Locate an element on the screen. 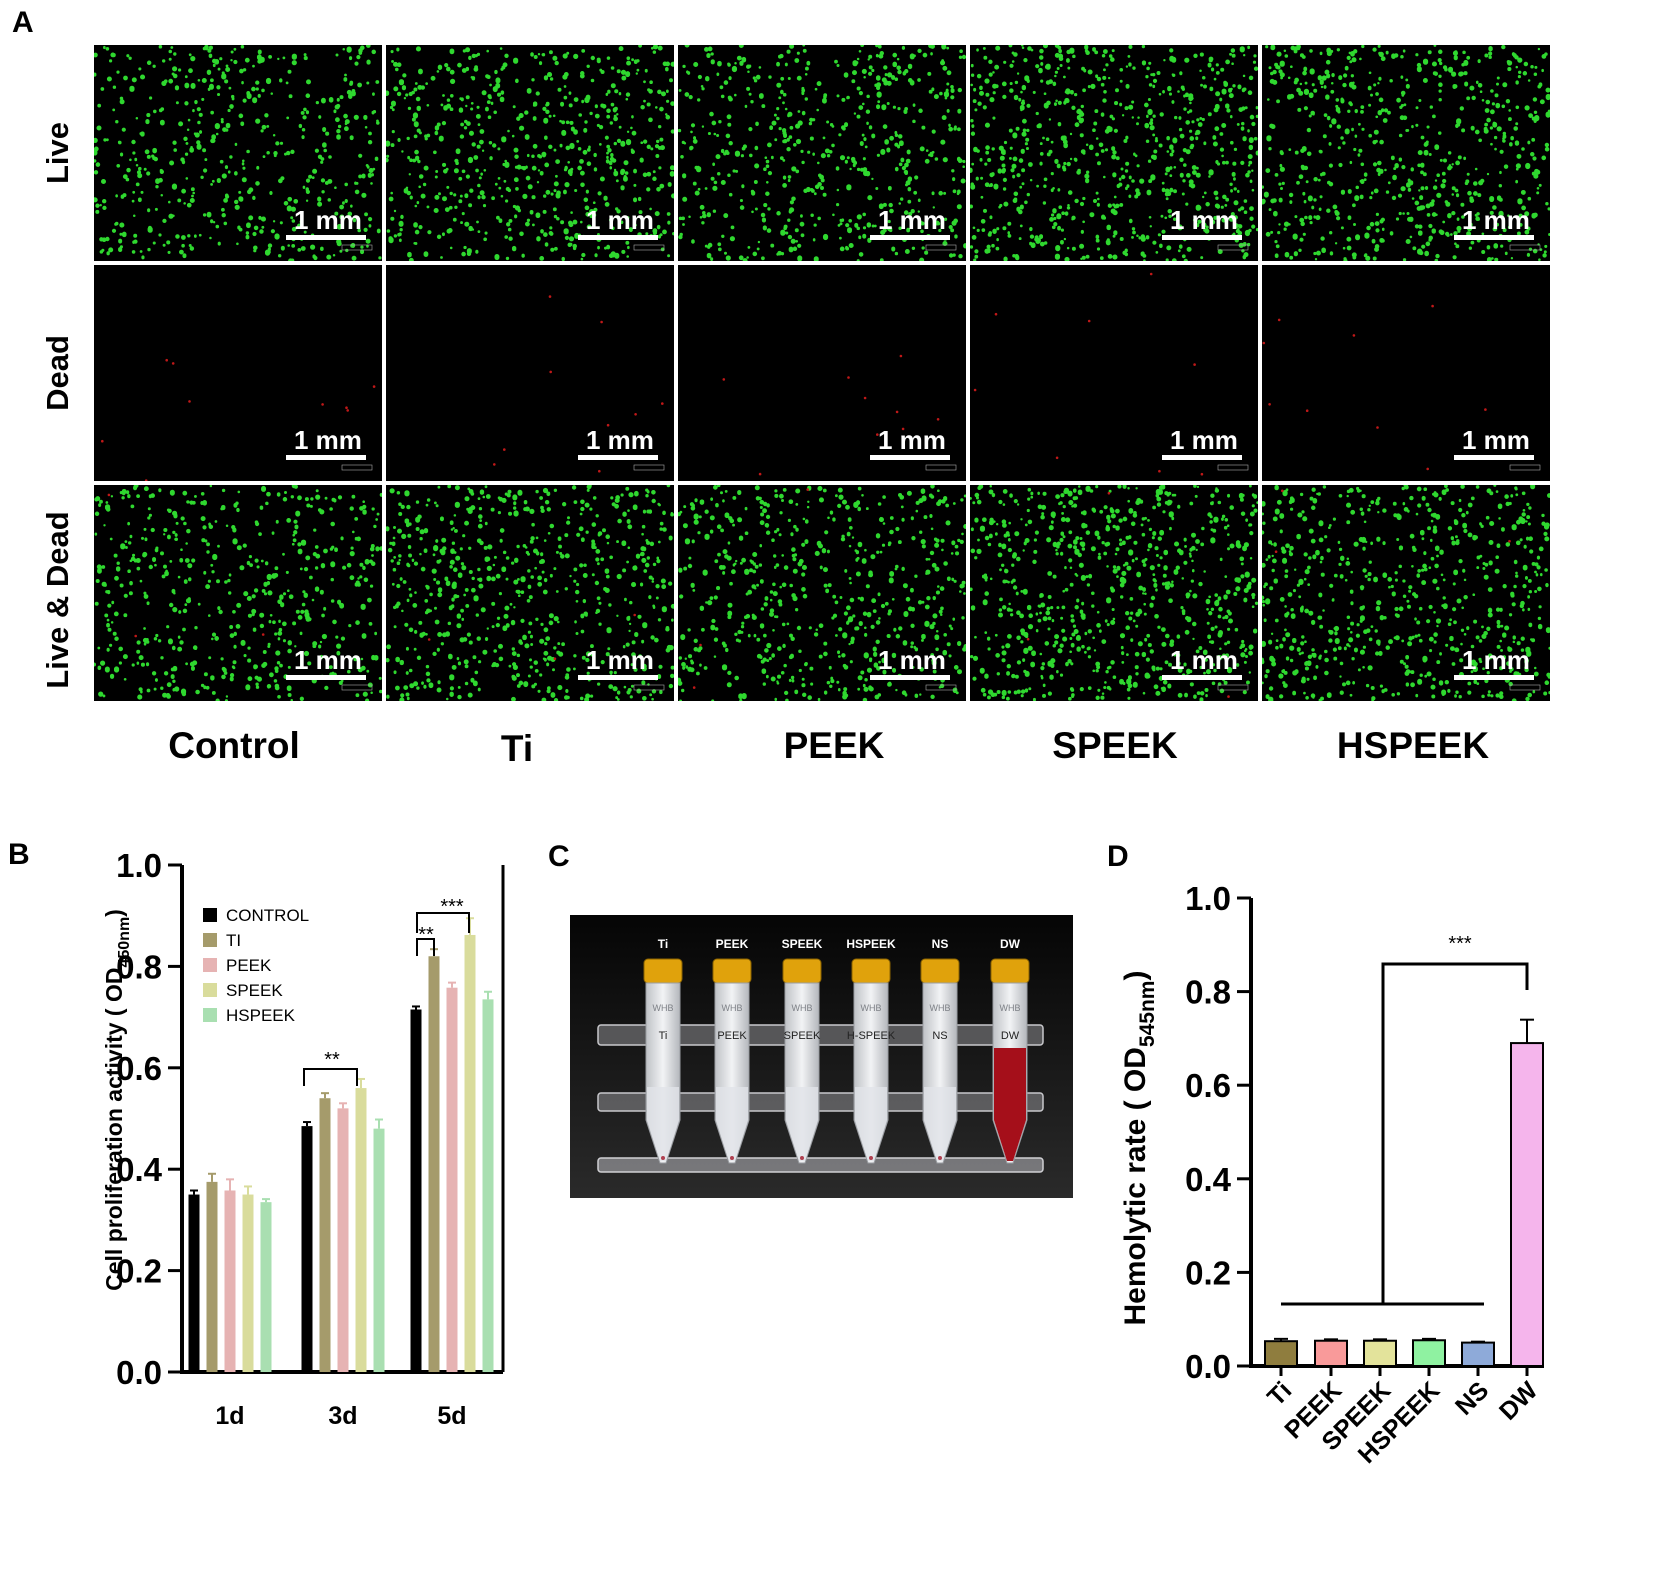 Image resolution: width=1654 pixels, height=1571 pixels. micrograph-dead-speek: 1 mm is located at coordinates (1114, 373).